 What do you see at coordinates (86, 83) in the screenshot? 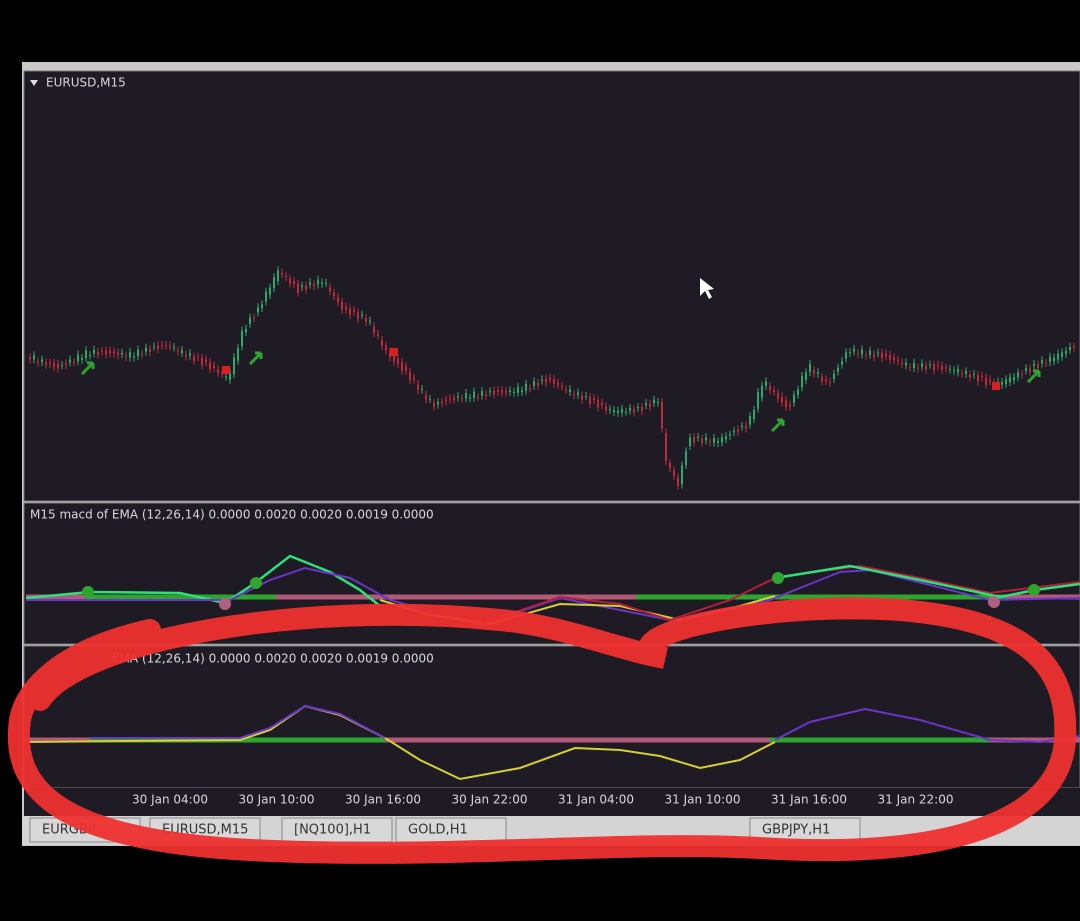
I see `chart-title: EURUSD,M15` at bounding box center [86, 83].